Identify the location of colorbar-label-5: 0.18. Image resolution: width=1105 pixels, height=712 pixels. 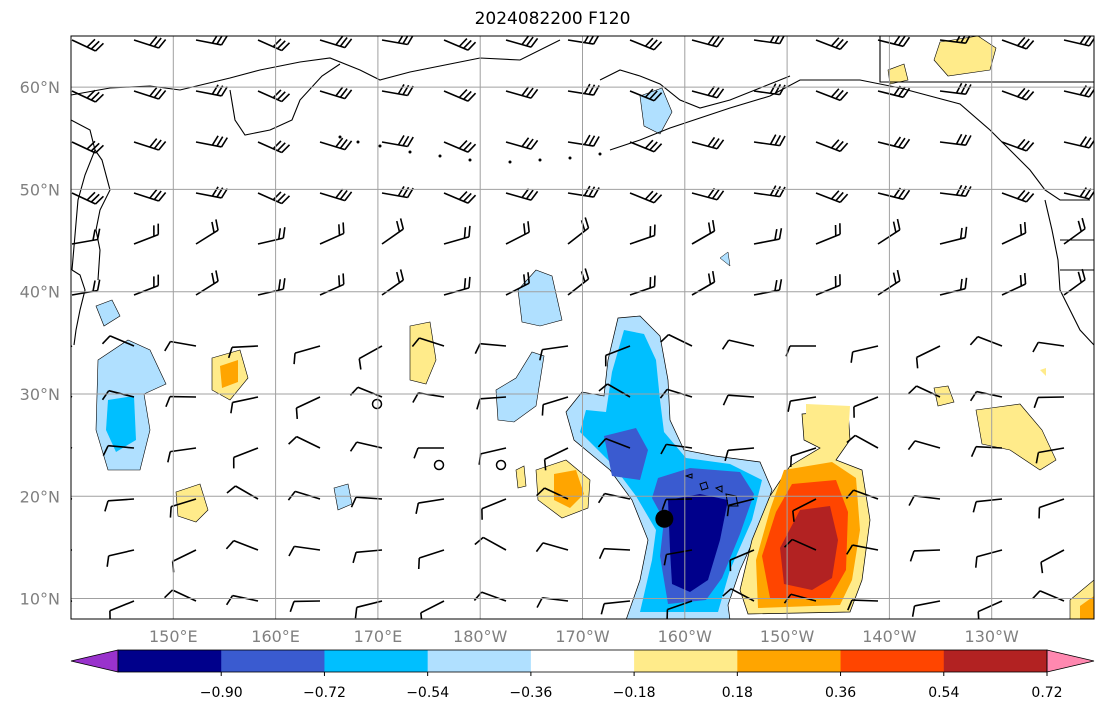
(737, 693).